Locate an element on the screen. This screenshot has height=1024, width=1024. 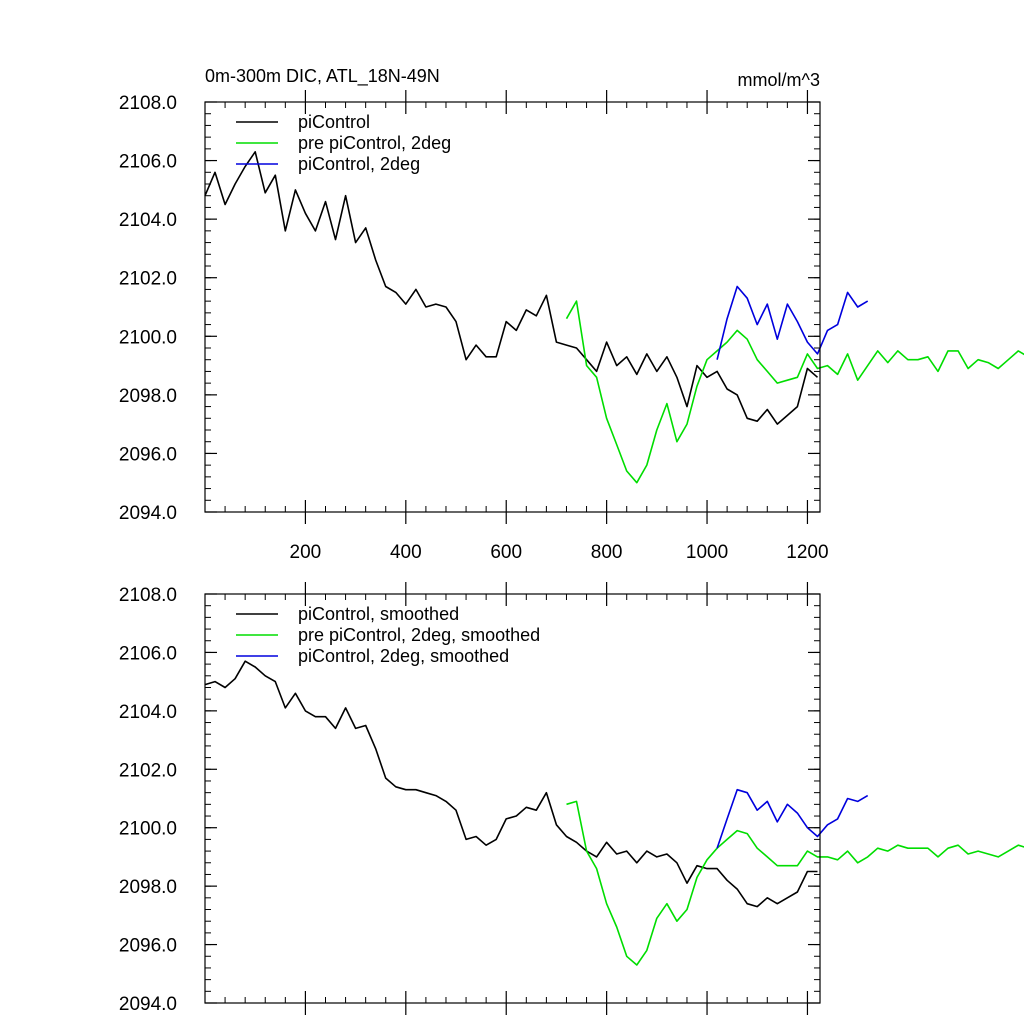
legend-label-1: piControl, smoothed is located at coordinates (378, 614).